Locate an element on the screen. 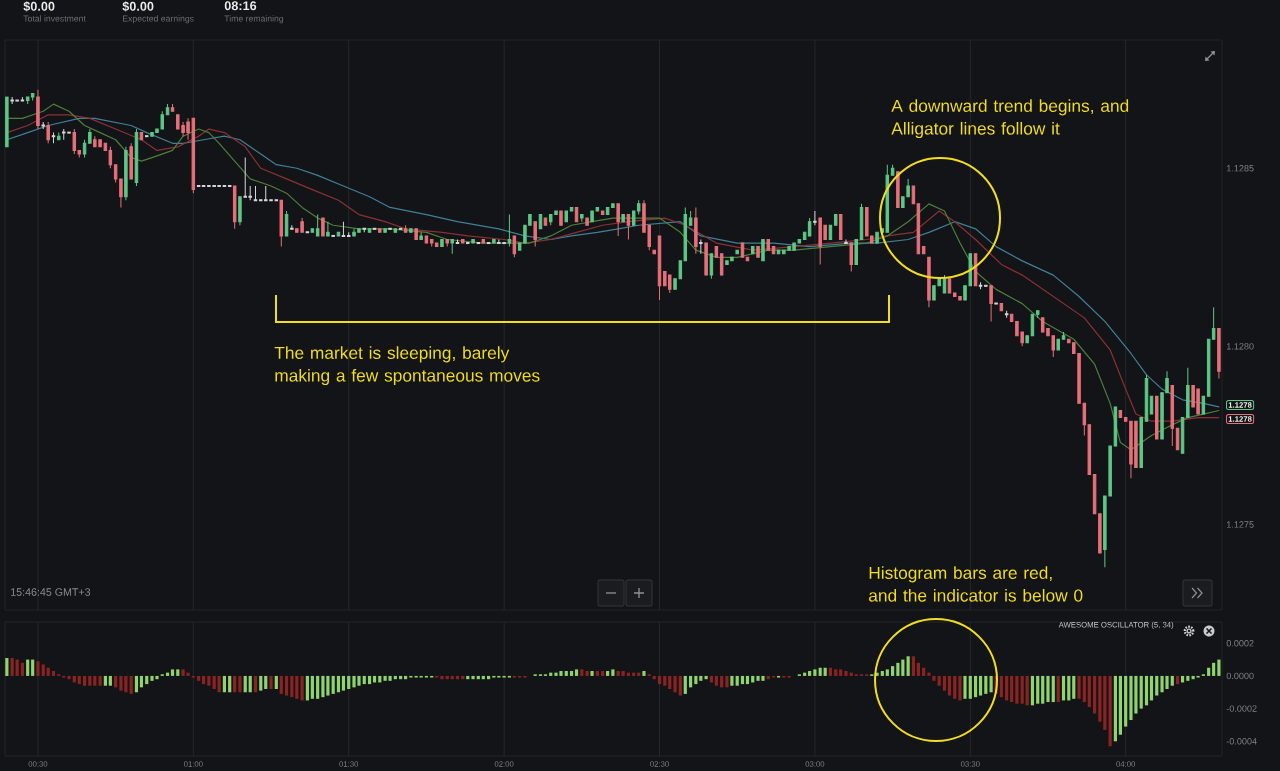 Image resolution: width=1280 pixels, height=771 pixels. text: Total investment is located at coordinates (54, 18).